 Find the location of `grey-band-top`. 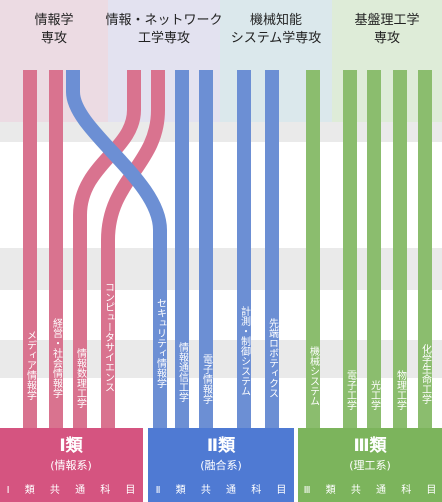

grey-band-top is located at coordinates (221, 132).